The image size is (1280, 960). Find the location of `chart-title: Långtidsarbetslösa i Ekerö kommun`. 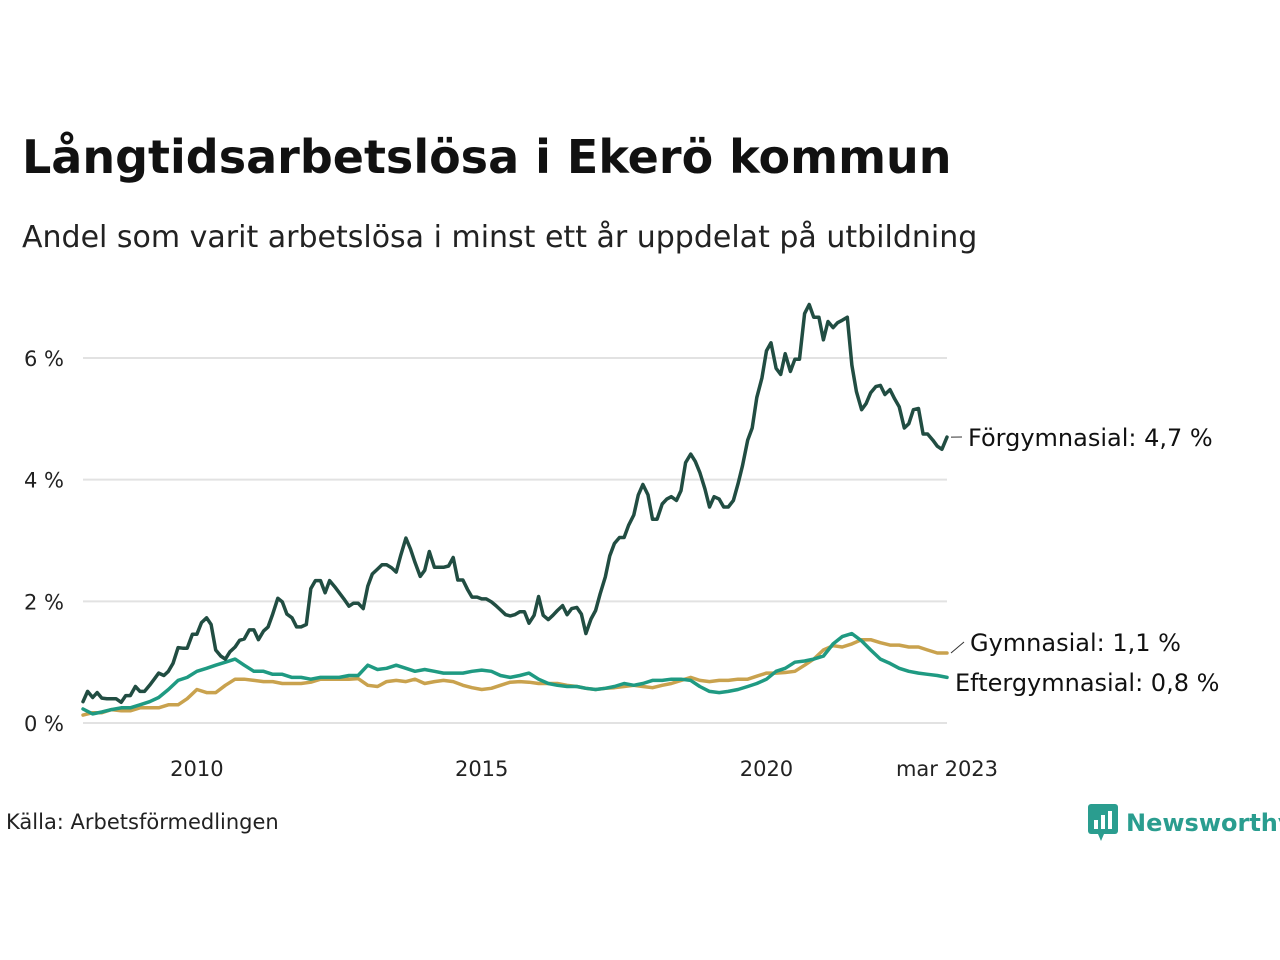

chart-title: Långtidsarbetslösa i Ekerö kommun is located at coordinates (487, 157).